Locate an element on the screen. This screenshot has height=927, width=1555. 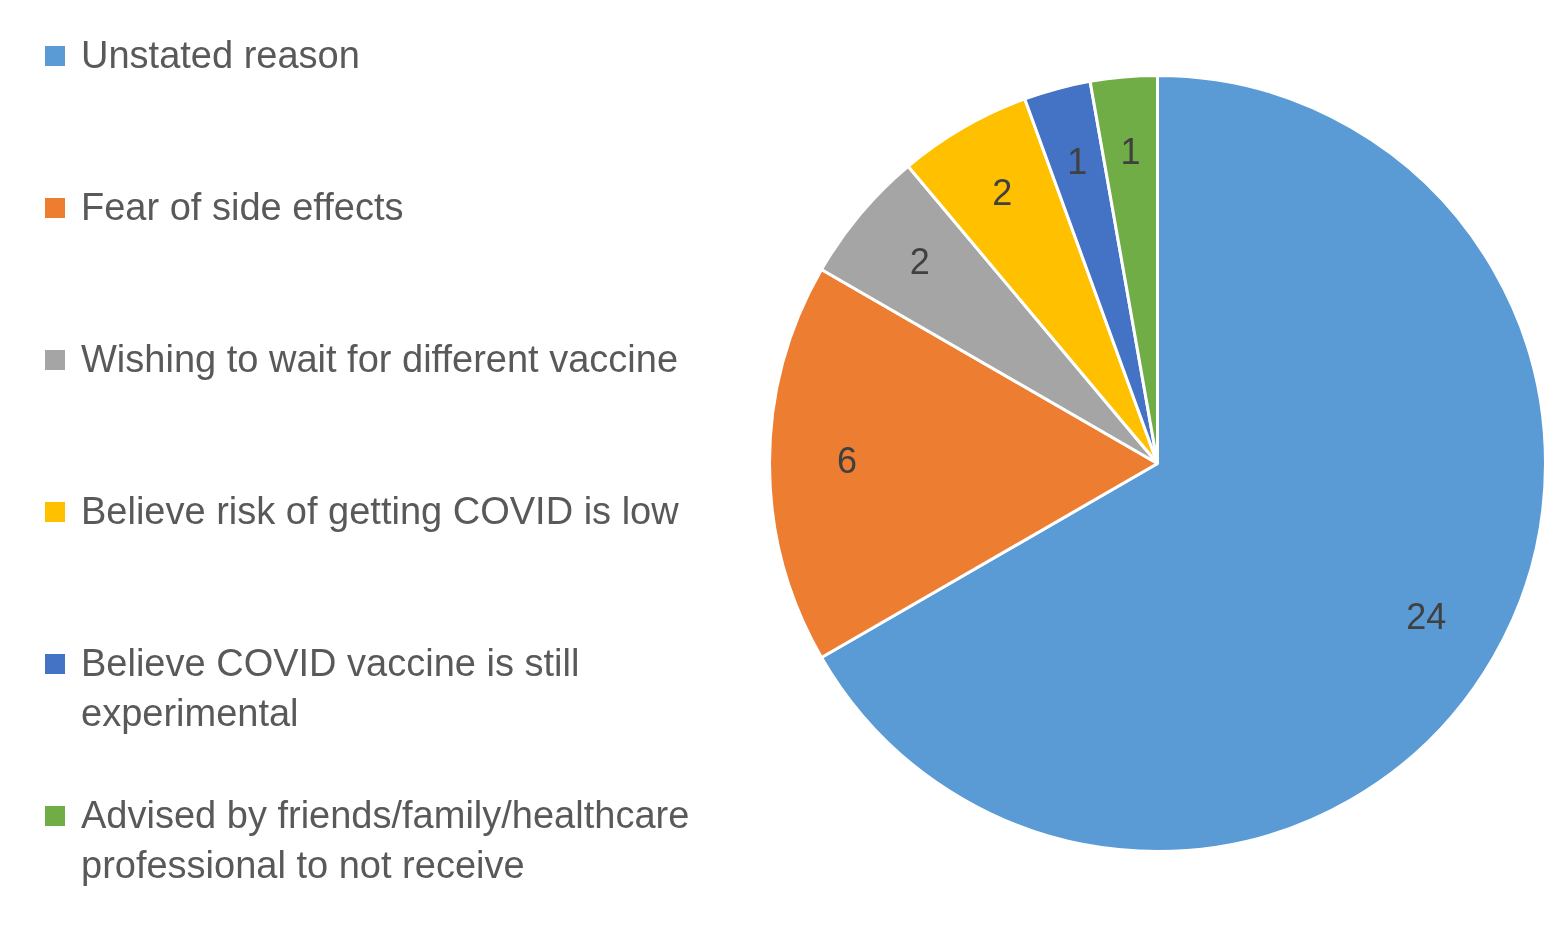
legend-label: Advised by friends/family/healthcare professional to not receive is located at coordinates (386, 840).